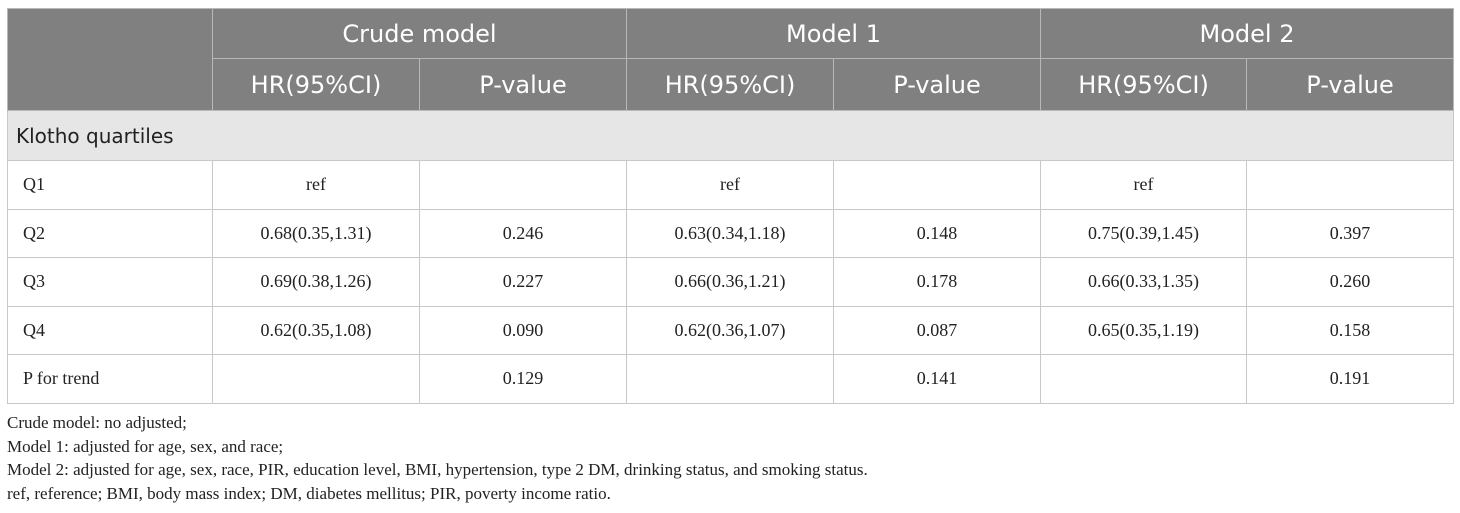 The height and width of the screenshot is (513, 1460). What do you see at coordinates (937, 233) in the screenshot?
I see `cell: 0.148` at bounding box center [937, 233].